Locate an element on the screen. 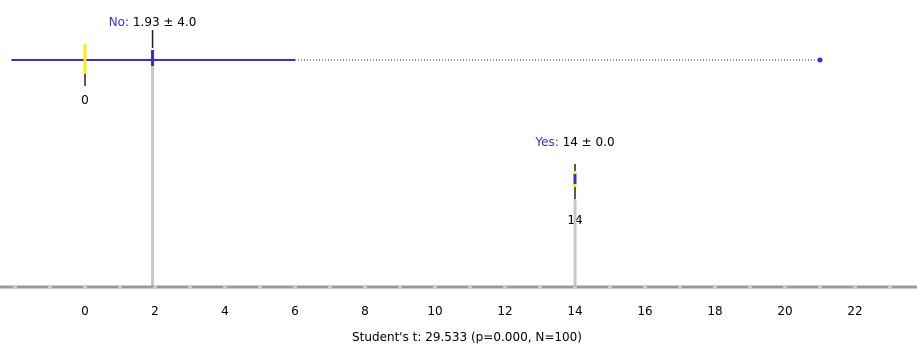  group-name: Yes: is located at coordinates (548, 142).